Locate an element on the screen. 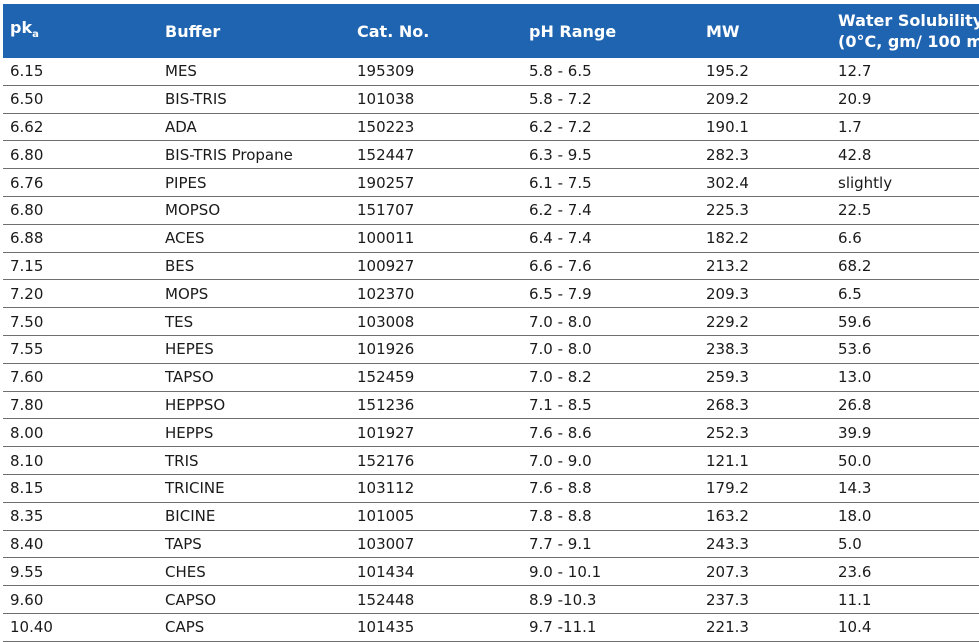  cell-buffer: TES is located at coordinates (254, 321).